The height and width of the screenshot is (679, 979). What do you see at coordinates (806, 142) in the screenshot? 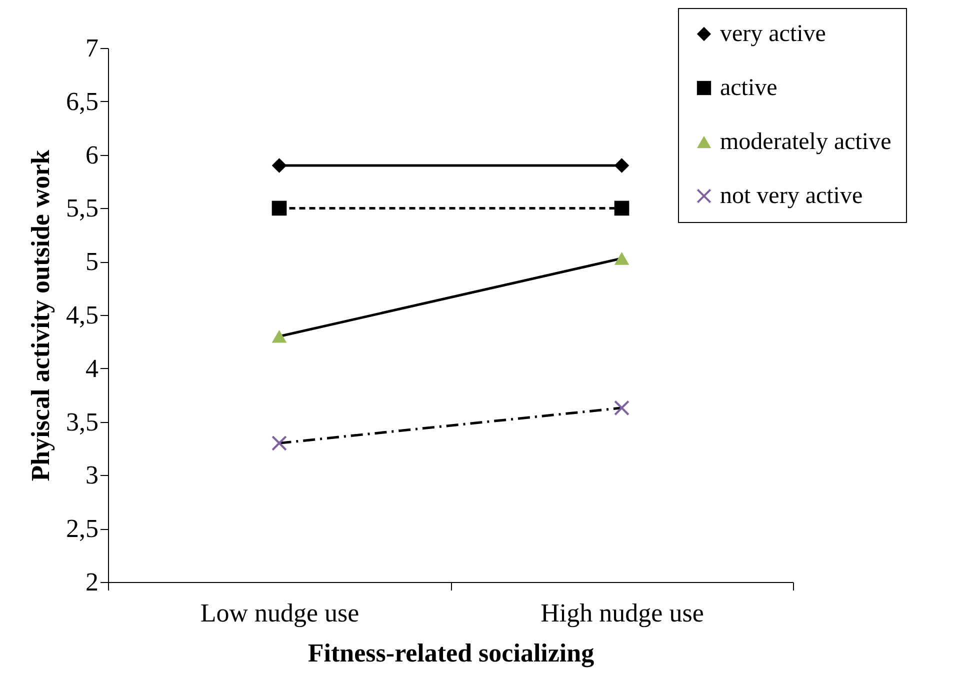
I see `legend-label: moderately active` at bounding box center [806, 142].